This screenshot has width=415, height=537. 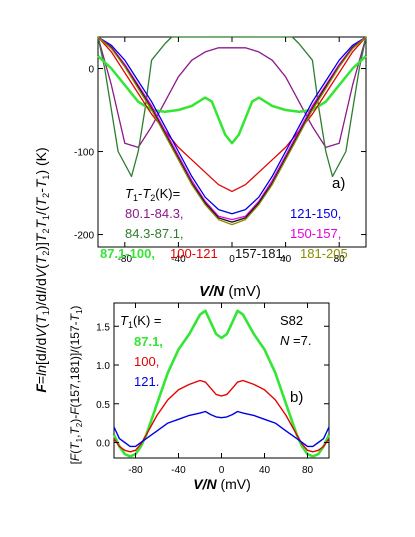 What do you see at coordinates (194, 253) in the screenshot?
I see `legend-a-4: 100-121` at bounding box center [194, 253].